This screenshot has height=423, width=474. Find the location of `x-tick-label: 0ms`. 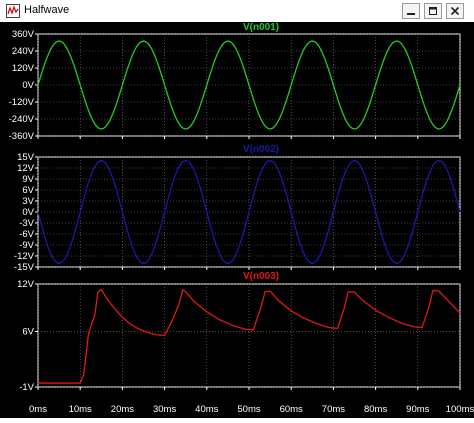

x-tick-label: 0ms is located at coordinates (38, 409).